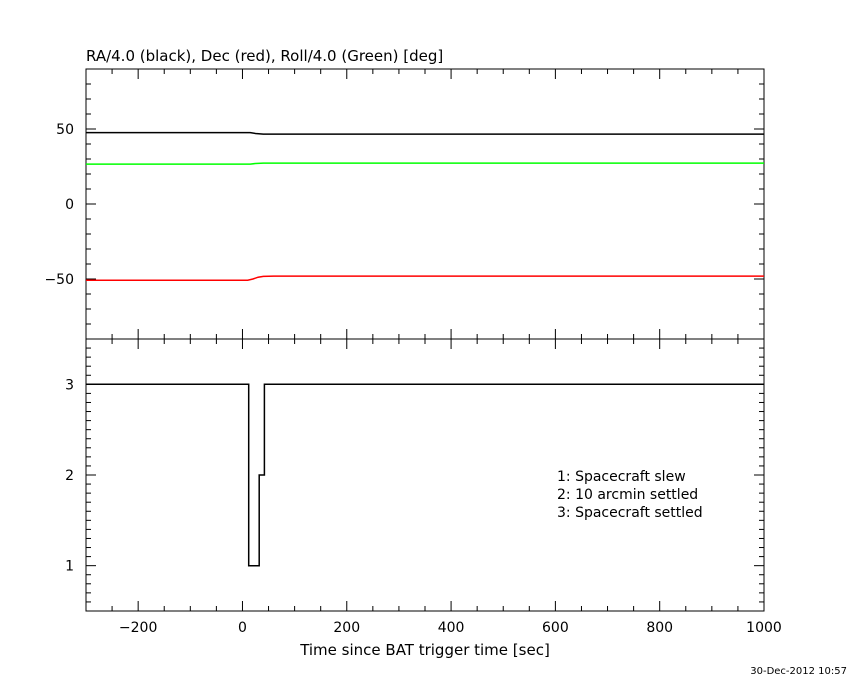  Describe the element at coordinates (425, 133) in the screenshot. I see `ra-series-line` at that location.